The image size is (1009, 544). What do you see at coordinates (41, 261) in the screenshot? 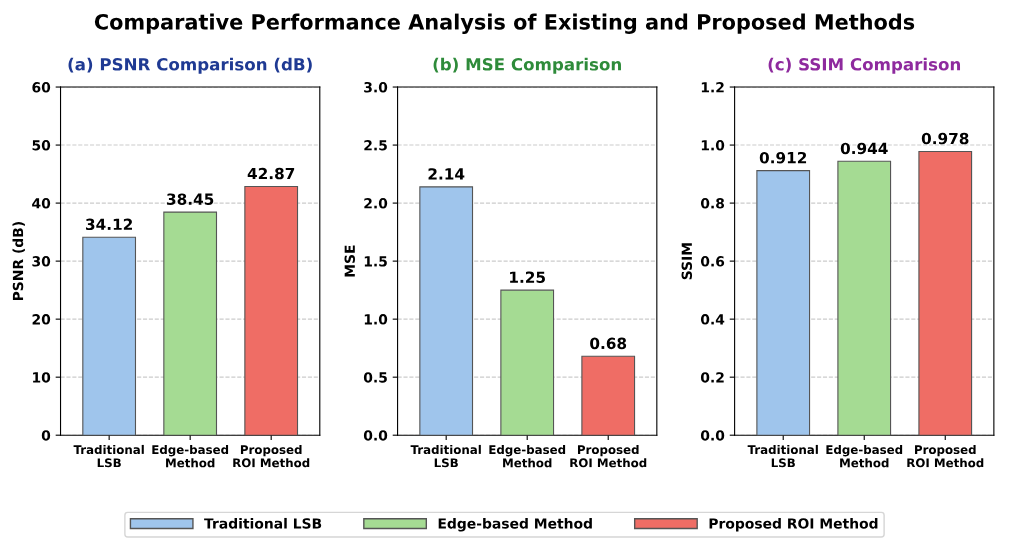
I see `y-tick-label: 30` at bounding box center [41, 261].